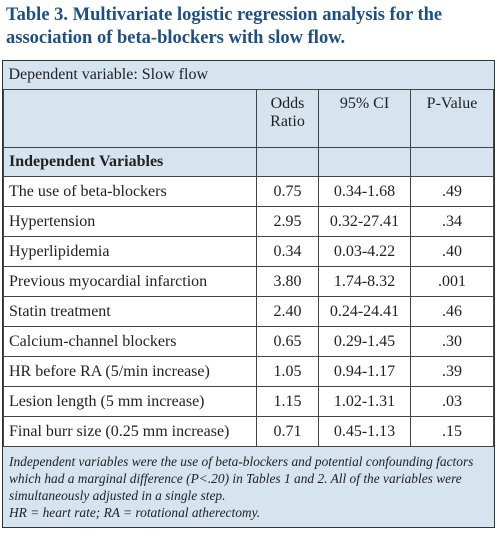  What do you see at coordinates (130, 401) in the screenshot?
I see `variable-cell: Lesion length (5 mm increase)` at bounding box center [130, 401].